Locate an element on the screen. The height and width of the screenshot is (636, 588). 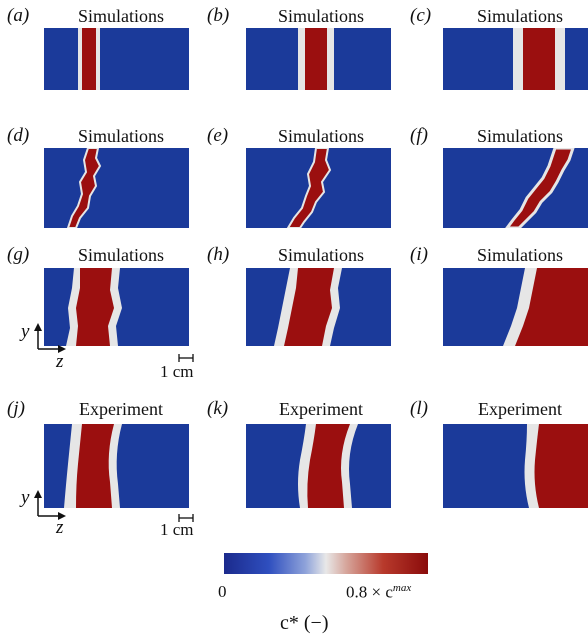
panel-e-image is located at coordinates (318, 188).